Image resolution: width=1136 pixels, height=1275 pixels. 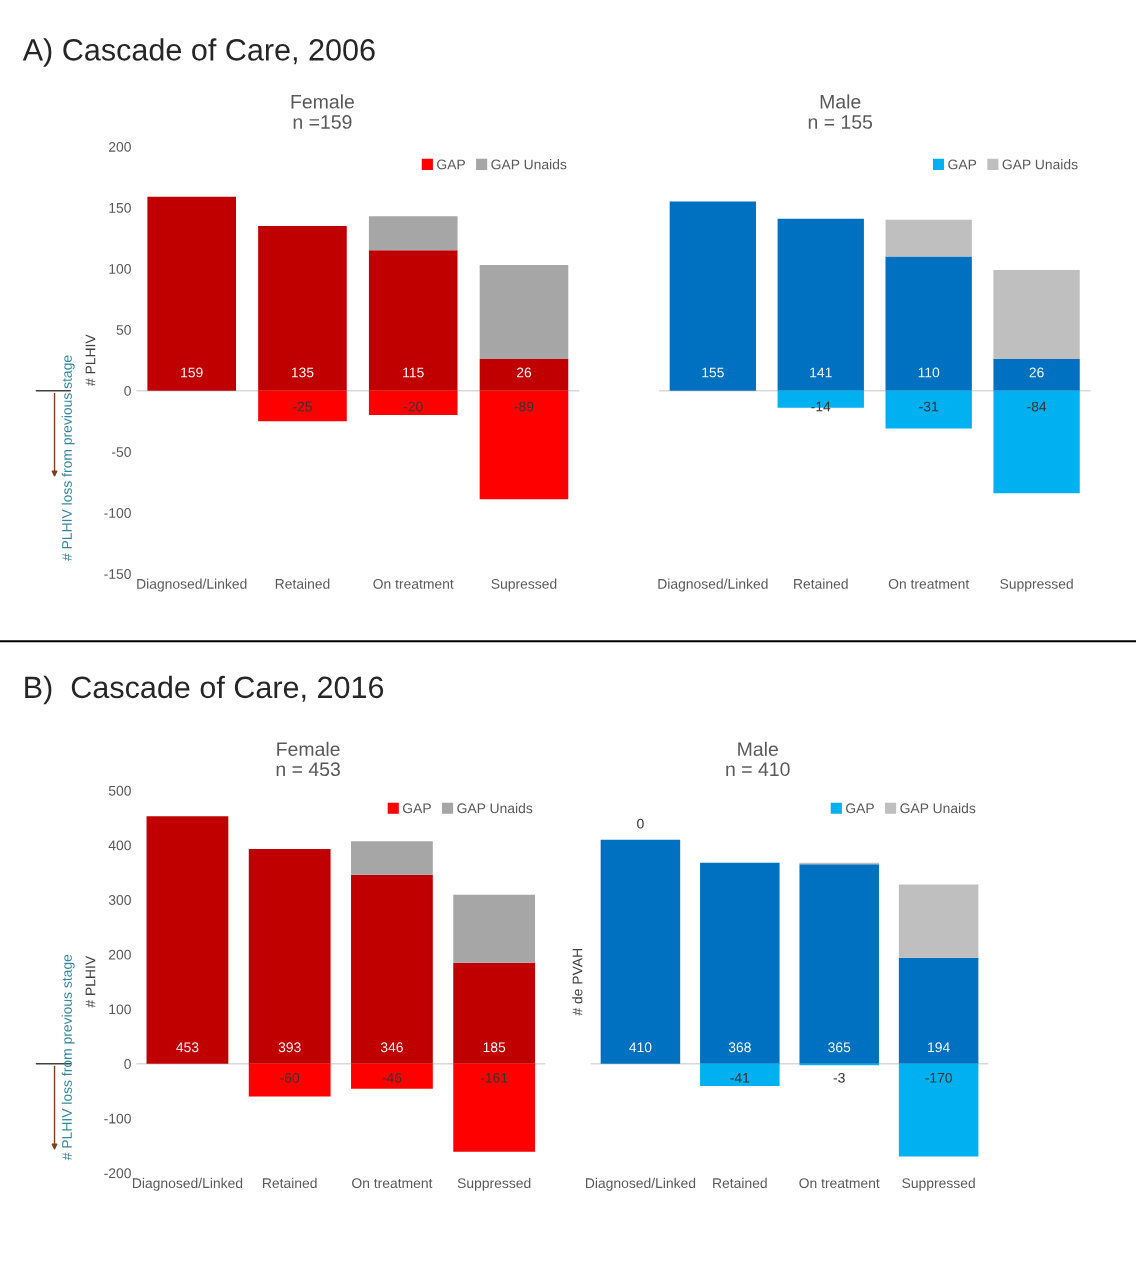 What do you see at coordinates (494, 1047) in the screenshot?
I see `data-label: 185` at bounding box center [494, 1047].